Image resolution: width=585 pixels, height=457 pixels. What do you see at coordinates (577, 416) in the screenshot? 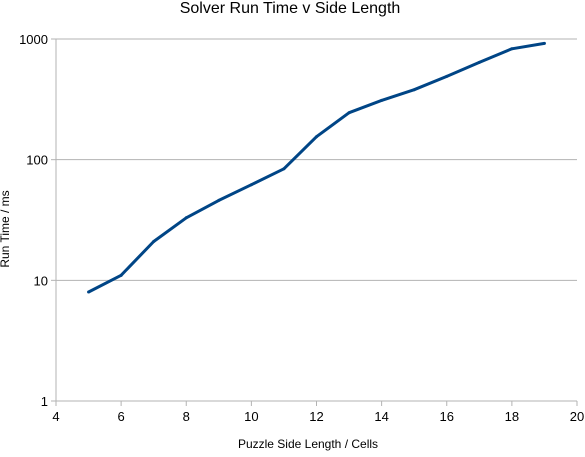
I see `x-tick-label: 20` at bounding box center [577, 416].